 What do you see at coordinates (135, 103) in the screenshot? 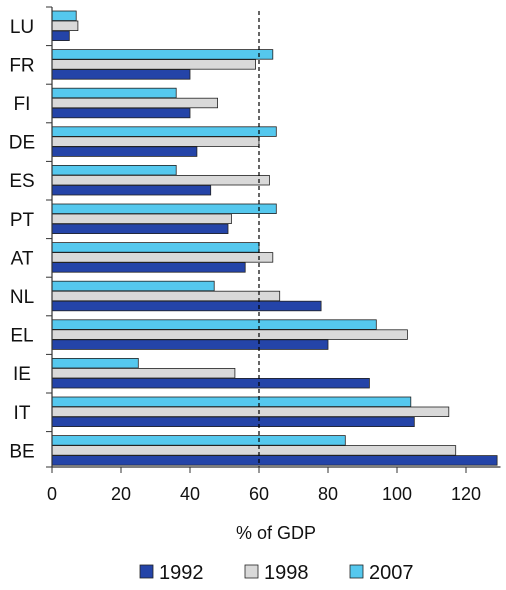
I see `bar-fi-1998` at bounding box center [135, 103].